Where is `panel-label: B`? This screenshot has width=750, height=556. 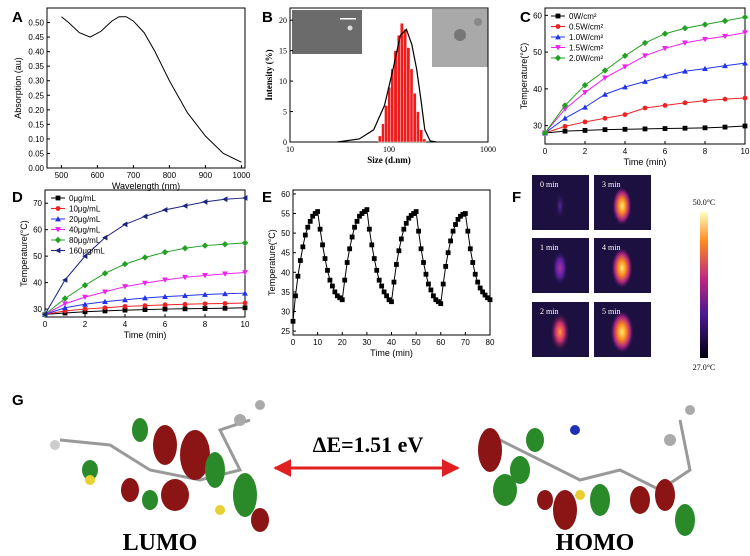 panel-label: B is located at coordinates (267, 17).